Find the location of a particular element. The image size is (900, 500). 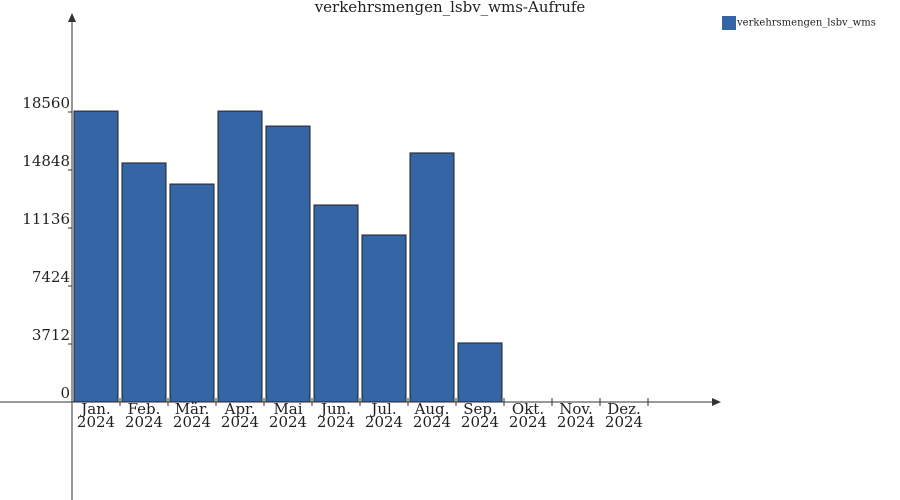

x-tick-label: Jun. is located at coordinates (335, 409).